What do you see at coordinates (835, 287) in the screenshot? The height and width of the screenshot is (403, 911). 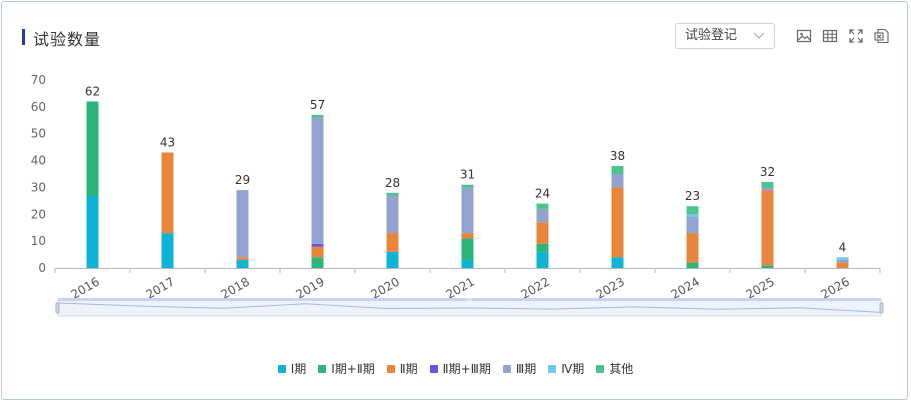 I see `x-tick-label: 2026` at bounding box center [835, 287].